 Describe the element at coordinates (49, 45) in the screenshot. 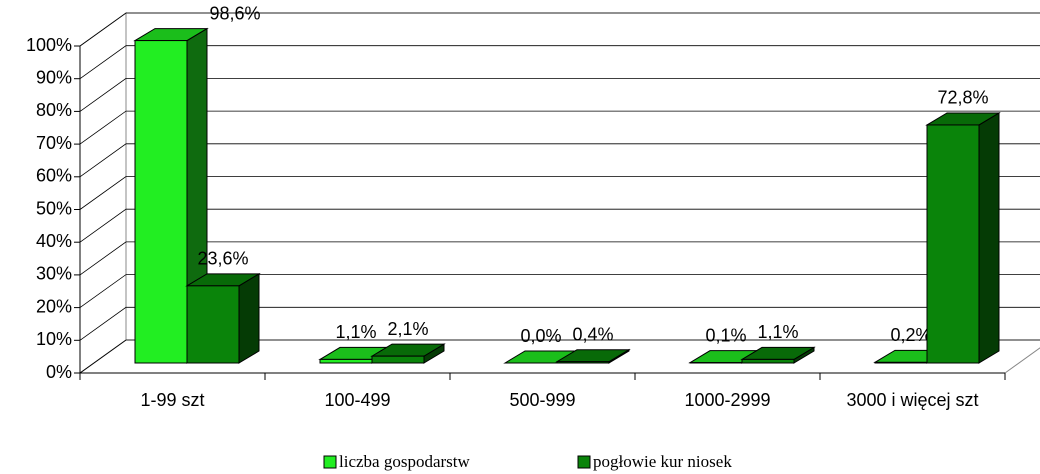

I see `y-tick-label: 100%` at that location.